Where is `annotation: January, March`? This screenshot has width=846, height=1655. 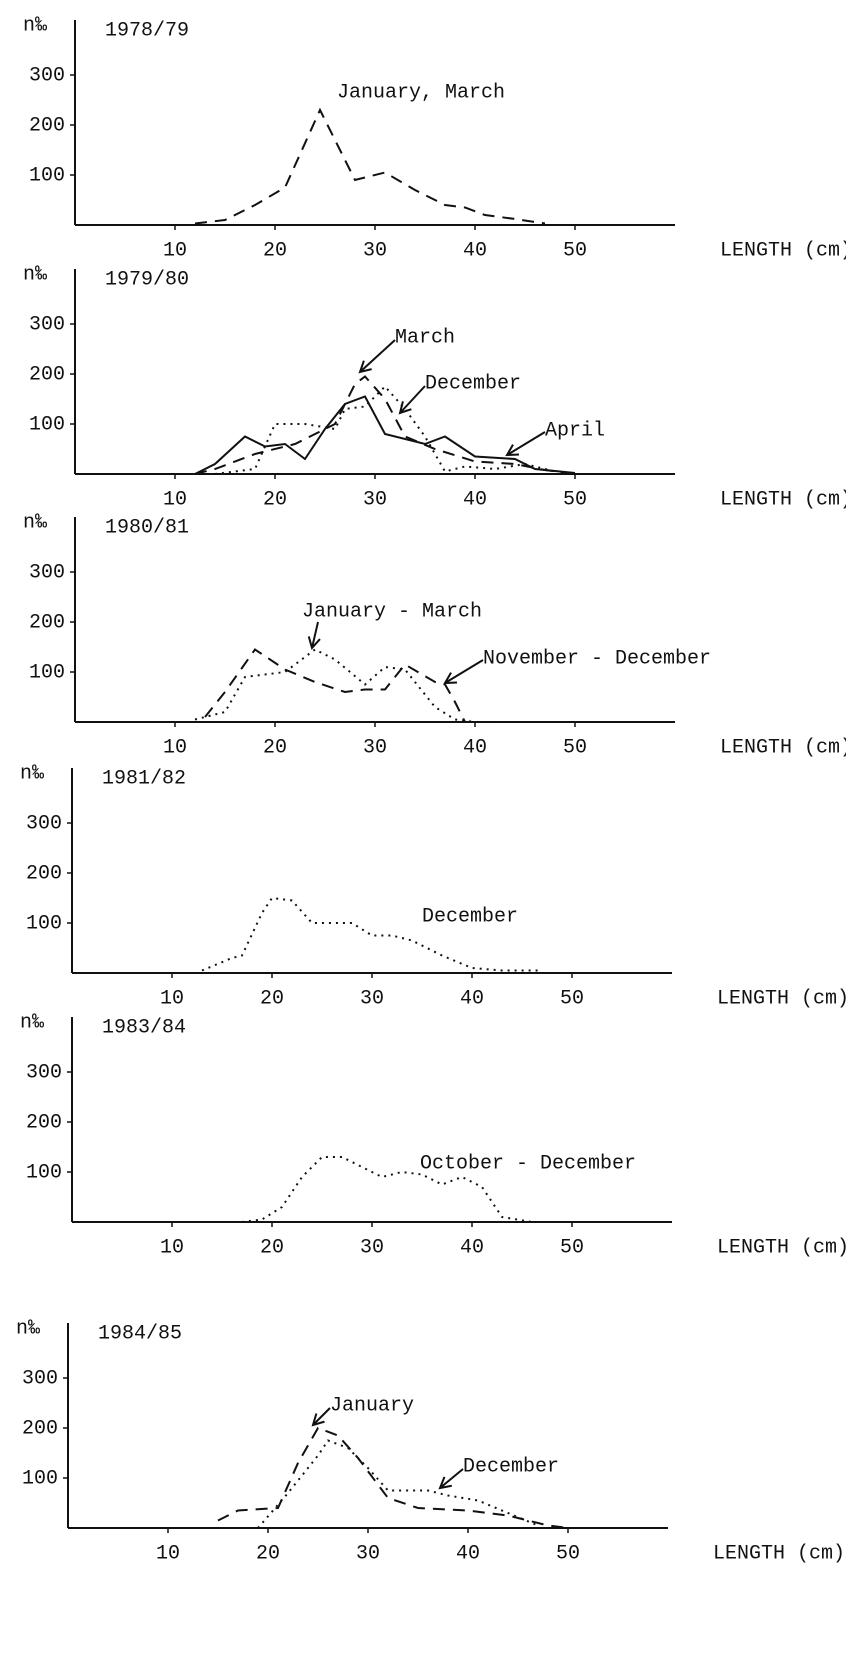 annotation: January, March is located at coordinates (421, 92).